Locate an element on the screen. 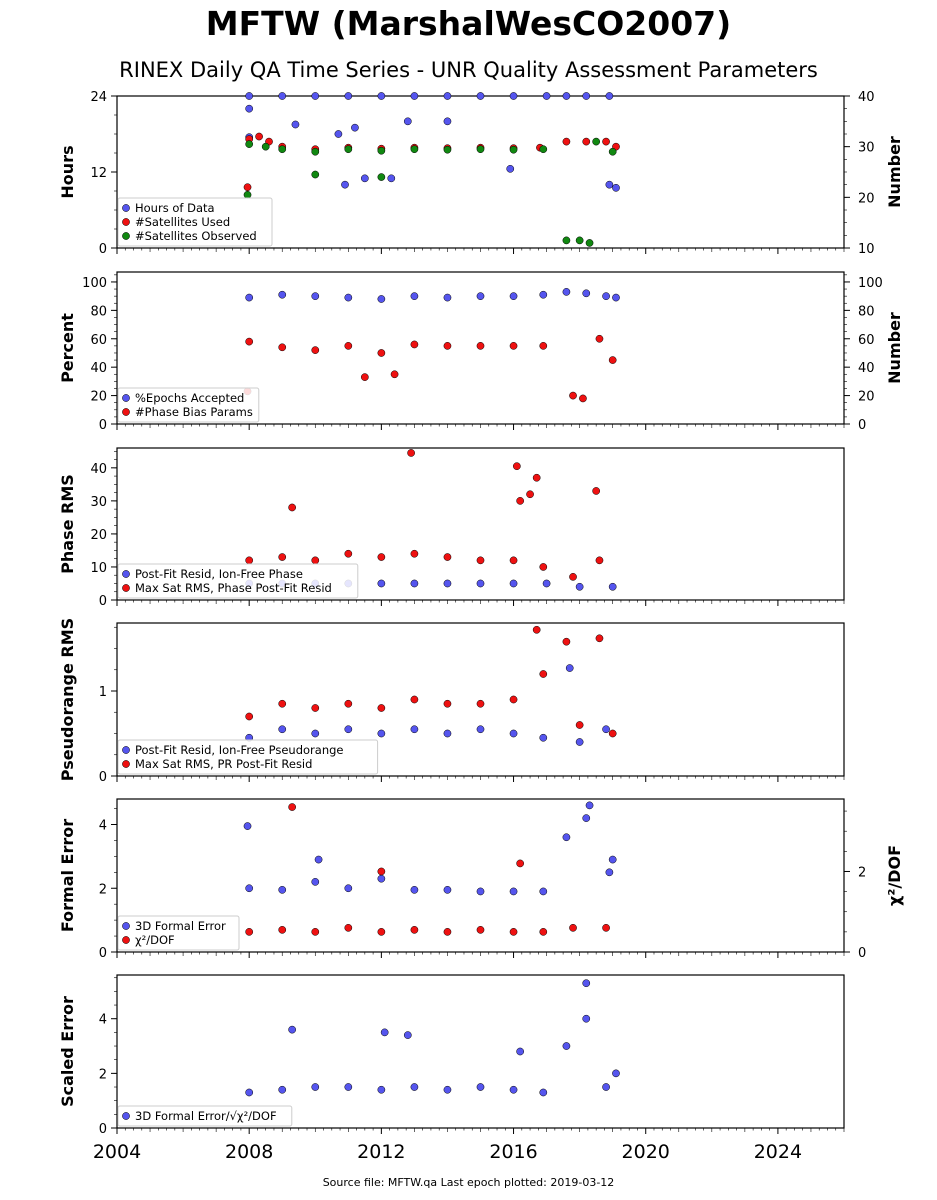 This screenshot has width=937, height=1200. legend-label: #Satellites Used is located at coordinates (182, 222).